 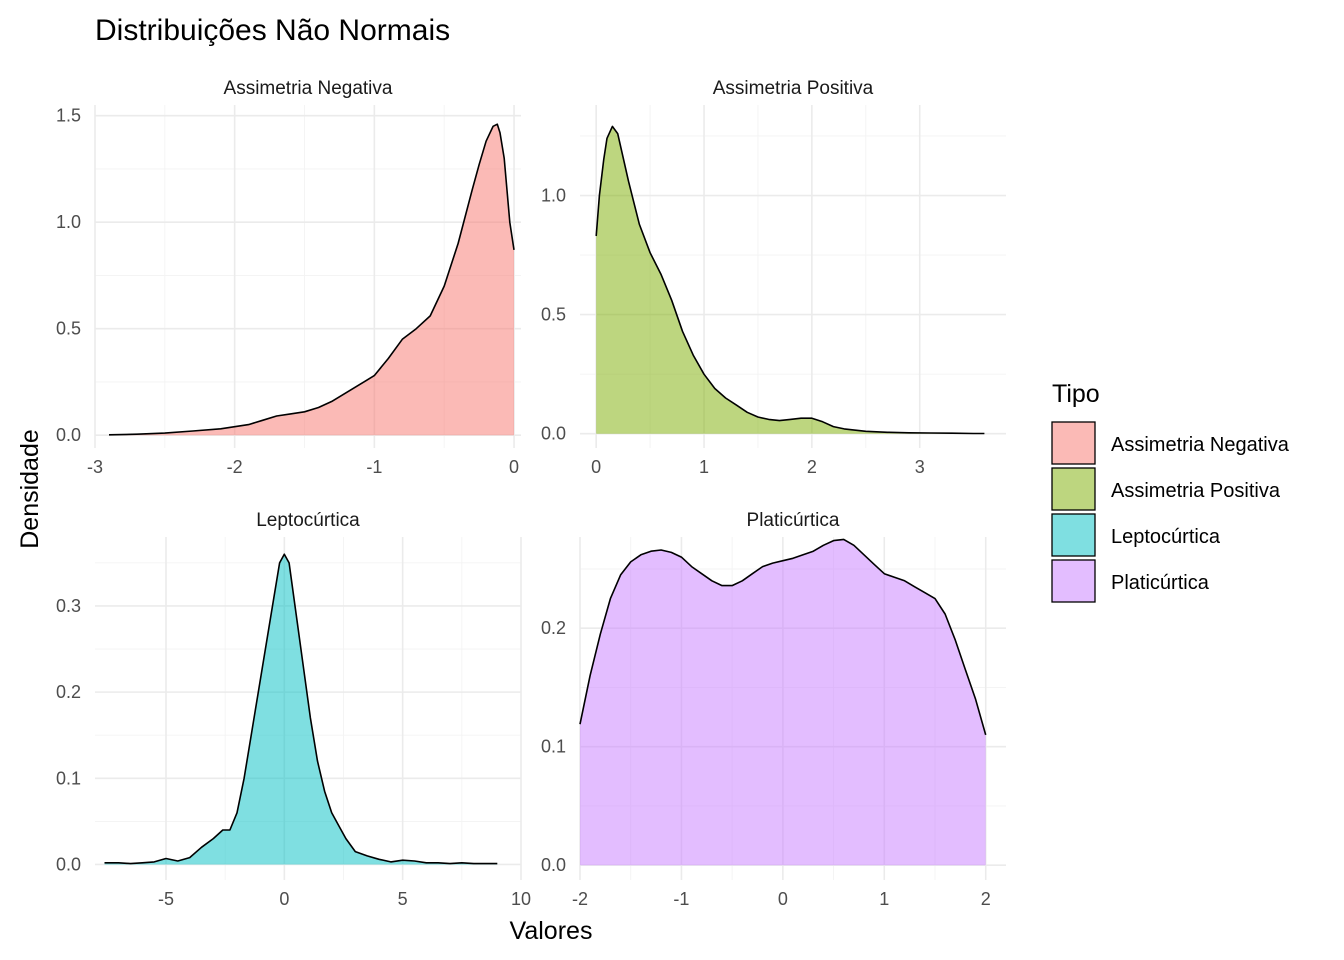 I want to click on legend-label: Platicúrtica, so click(x=1160, y=583).